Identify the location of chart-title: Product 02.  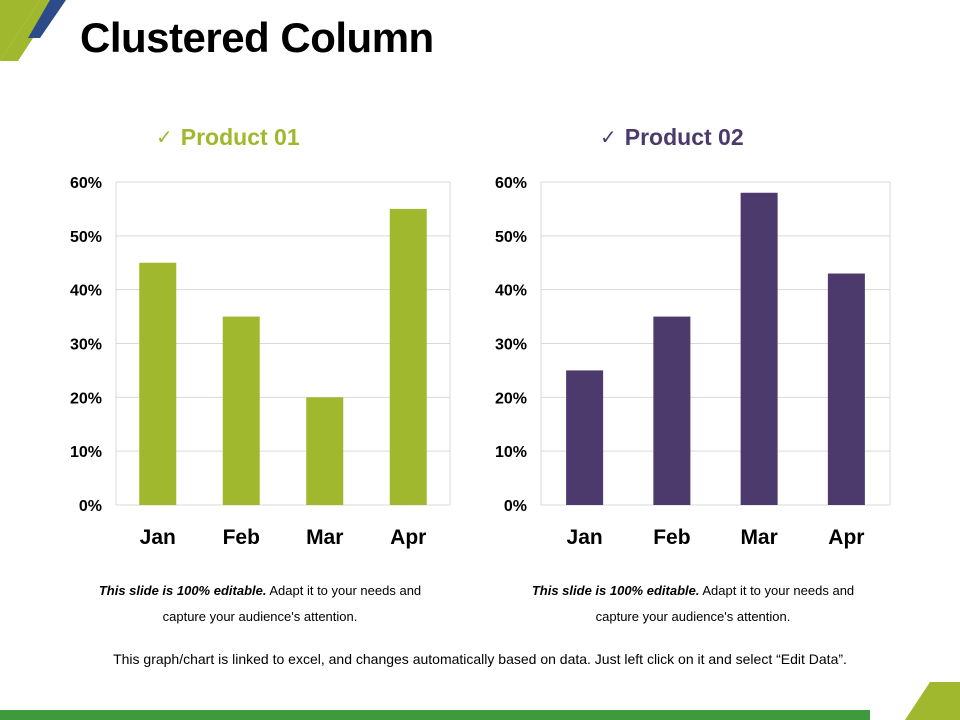
(684, 137).